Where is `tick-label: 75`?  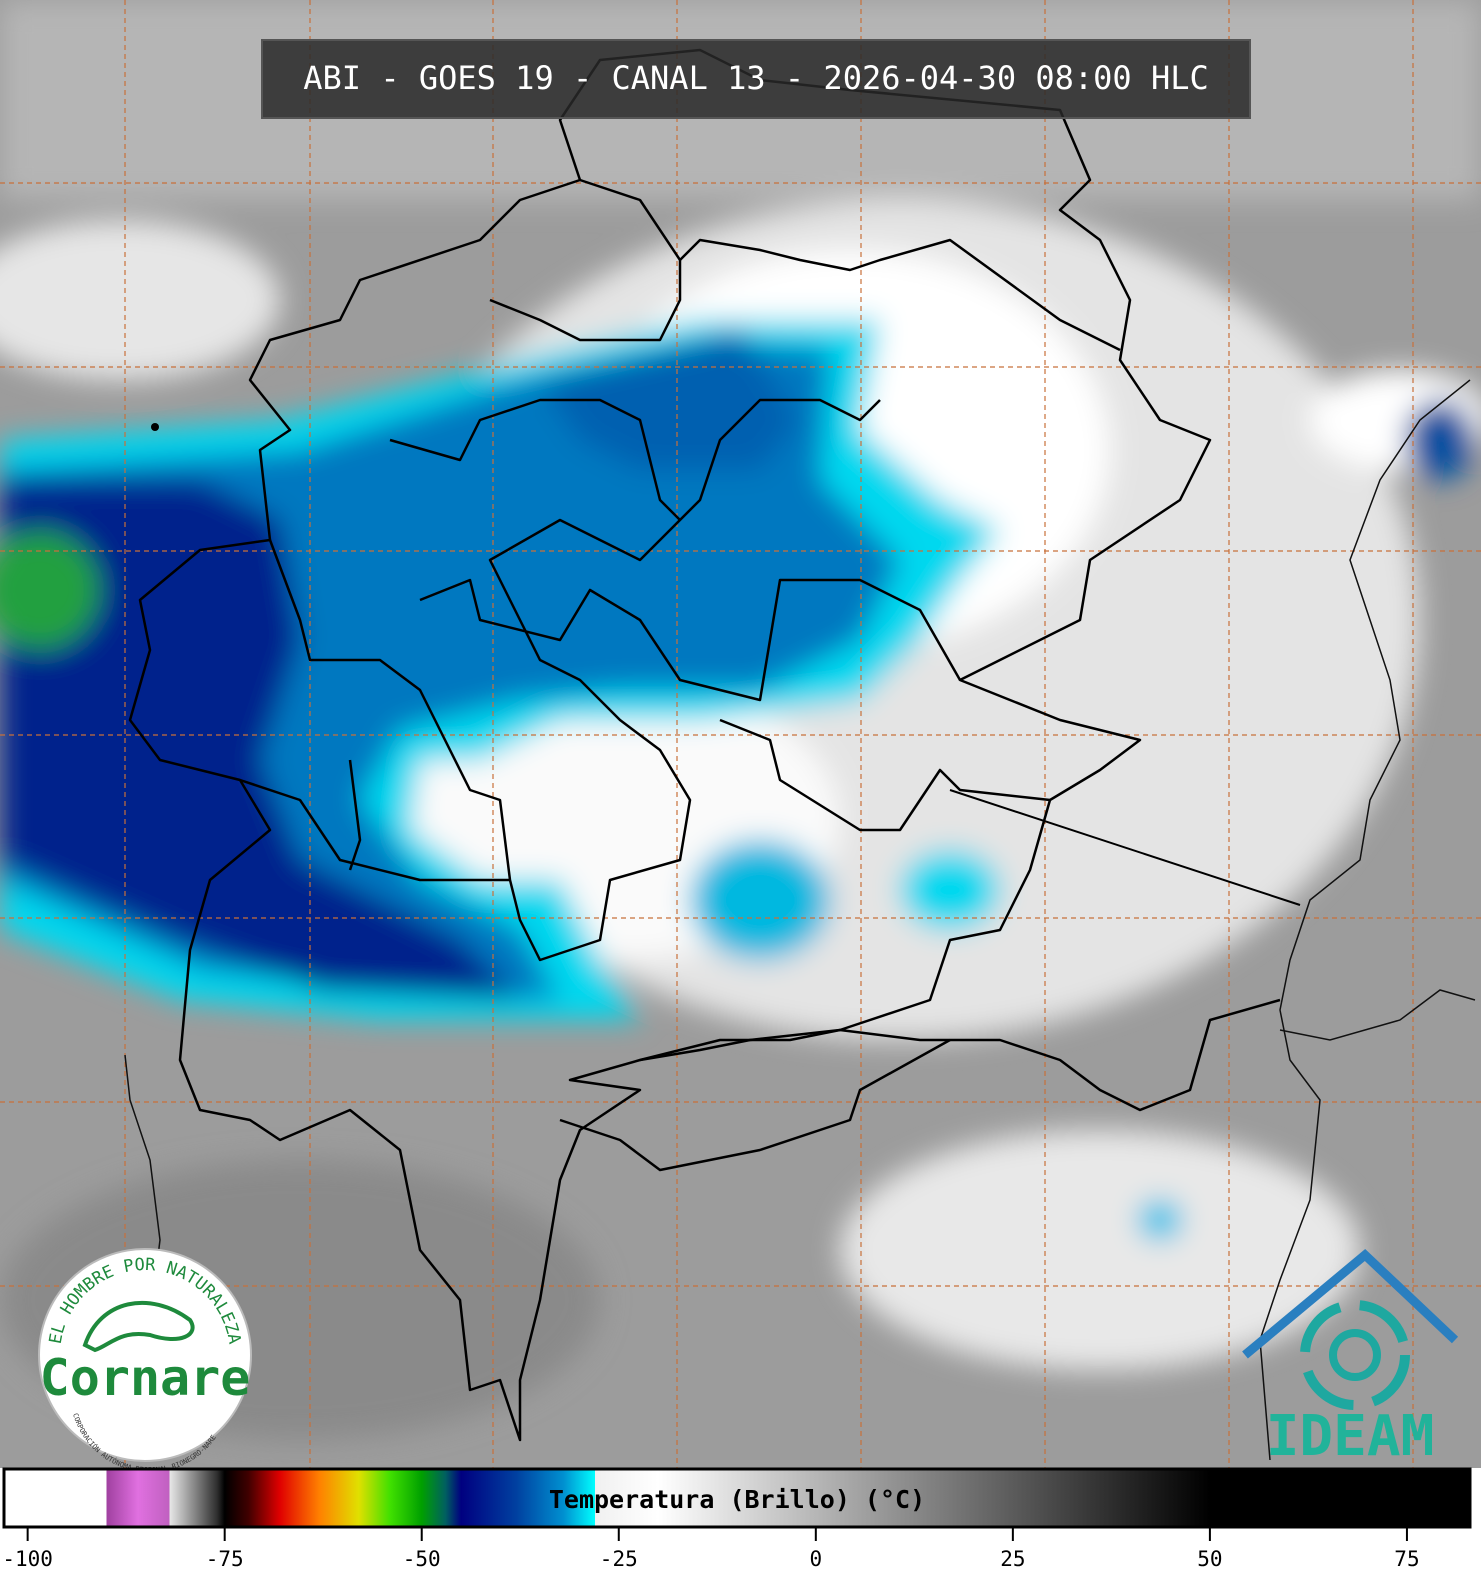 tick-label: 75 is located at coordinates (1406, 1559).